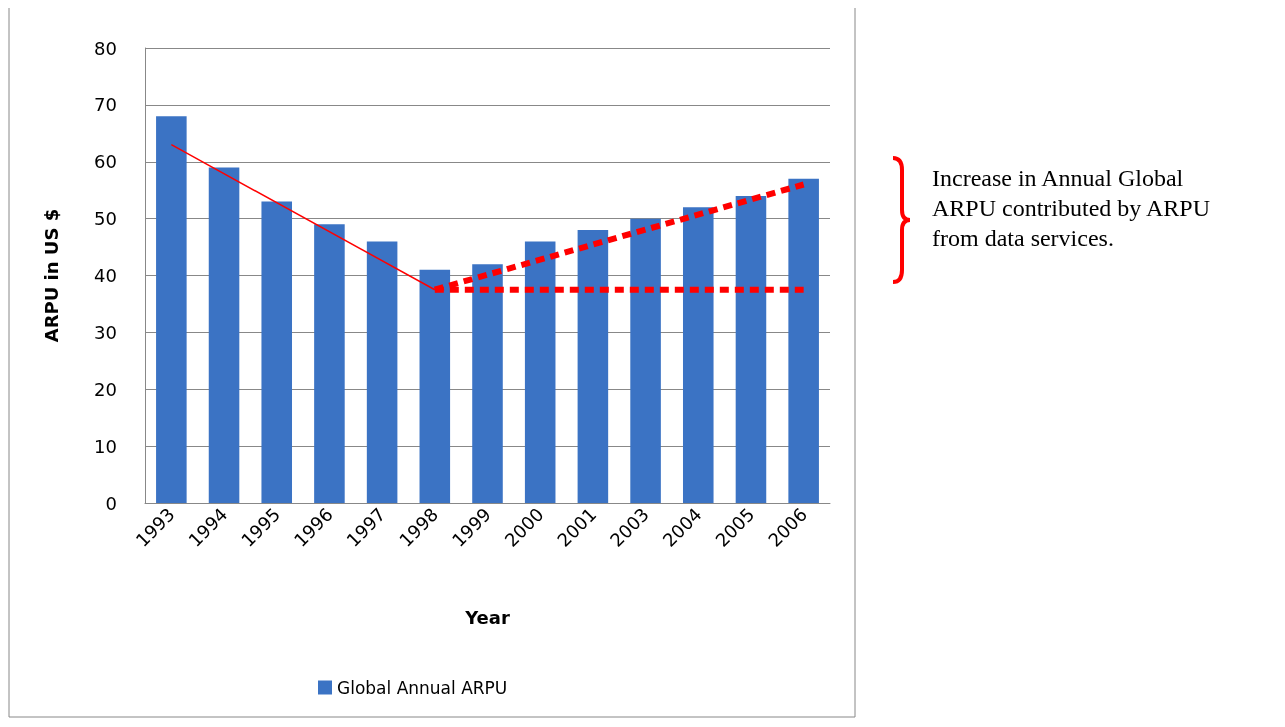  What do you see at coordinates (105, 105) in the screenshot?
I see `y-tick-label: 70` at bounding box center [105, 105].